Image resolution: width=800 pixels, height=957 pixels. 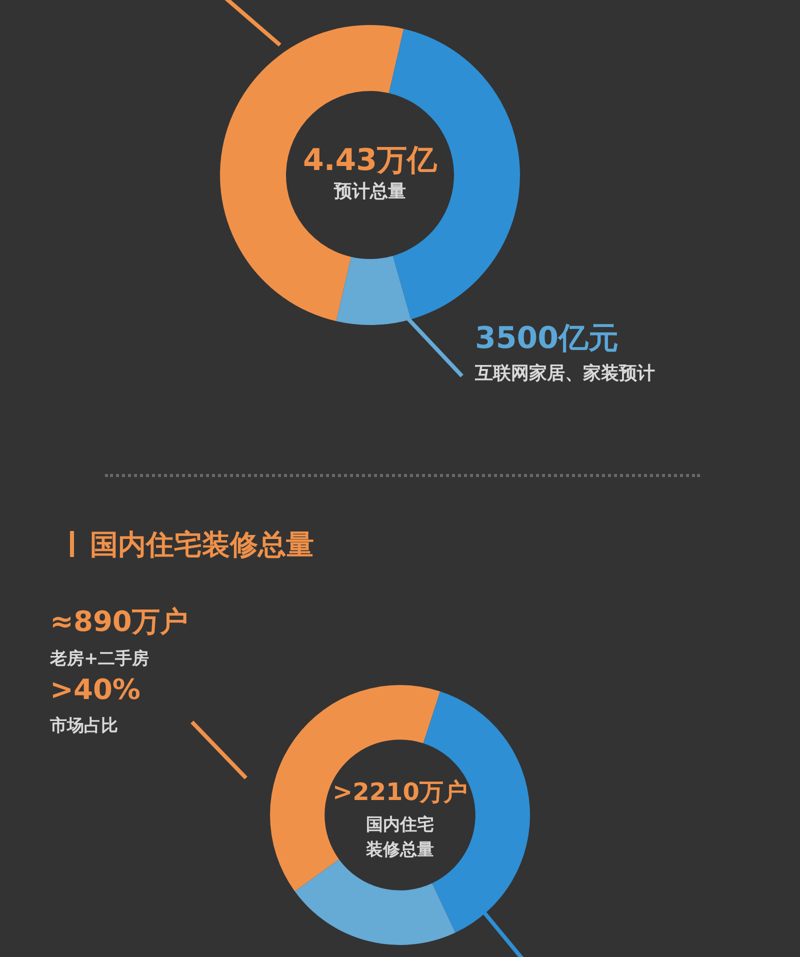 What do you see at coordinates (565, 374) in the screenshot?
I see `text: 互联网家居、家装预计` at bounding box center [565, 374].